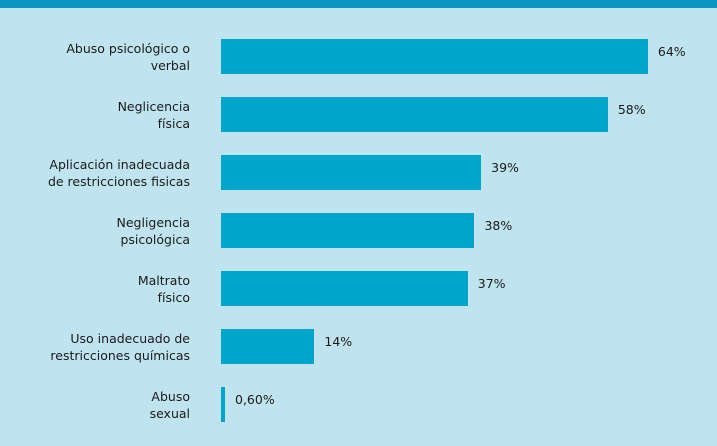 The width and height of the screenshot is (717, 446). What do you see at coordinates (255, 399) in the screenshot?
I see `value-label: 0,60%` at bounding box center [255, 399].